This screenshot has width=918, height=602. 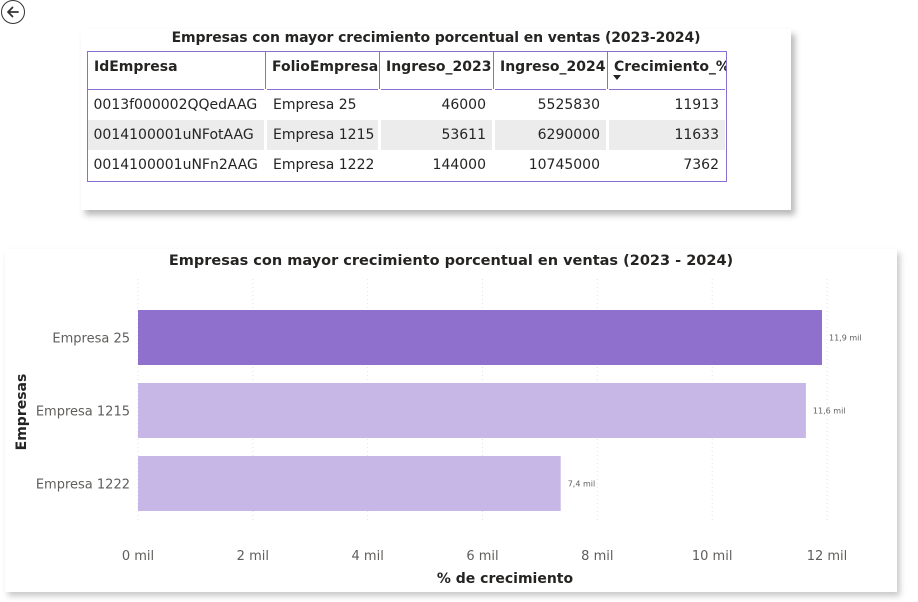 I want to click on back-button, so click(x=13, y=12).